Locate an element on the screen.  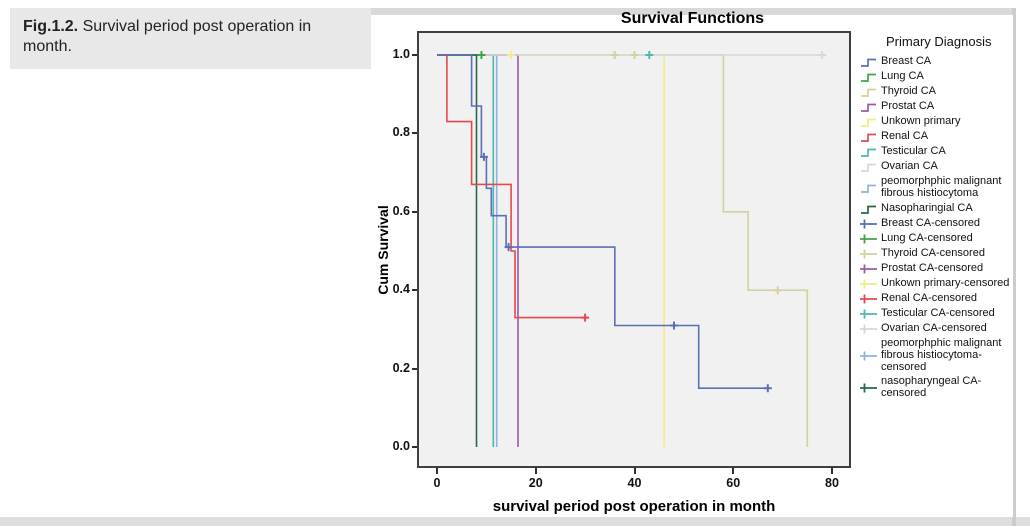
censored-mark-unkown-primary is located at coordinates (511, 55).